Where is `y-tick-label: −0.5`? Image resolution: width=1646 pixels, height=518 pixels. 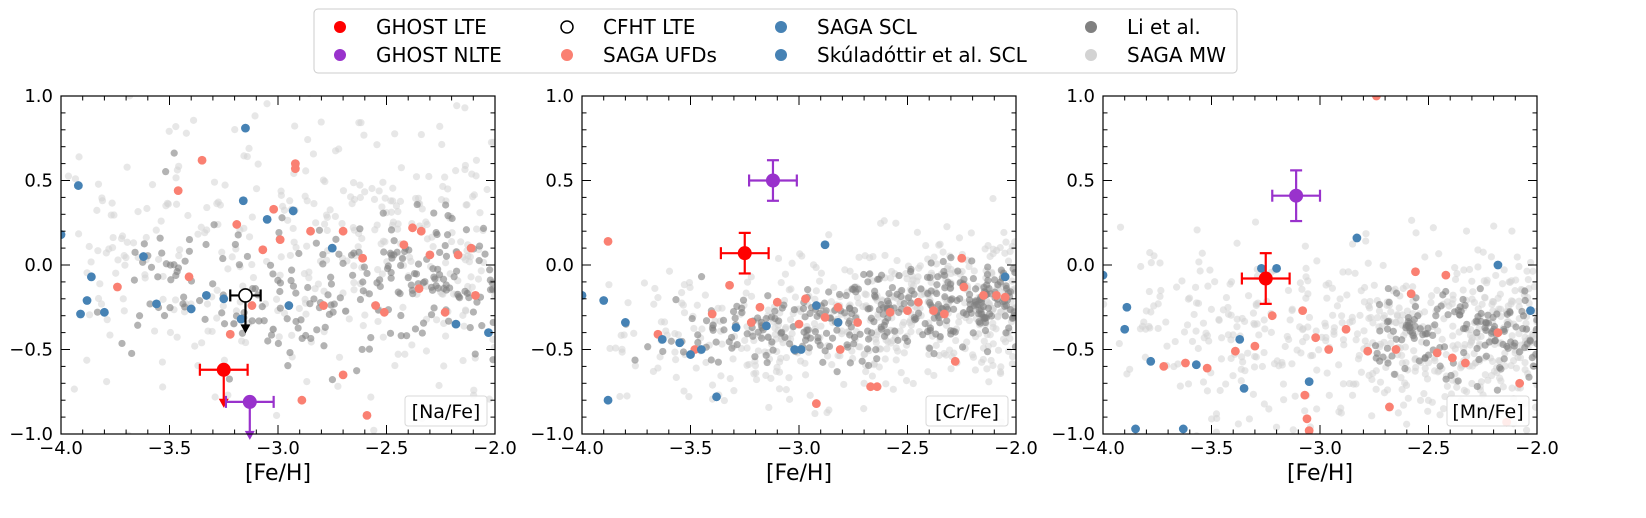 y-tick-label: −0.5 is located at coordinates (1073, 350).